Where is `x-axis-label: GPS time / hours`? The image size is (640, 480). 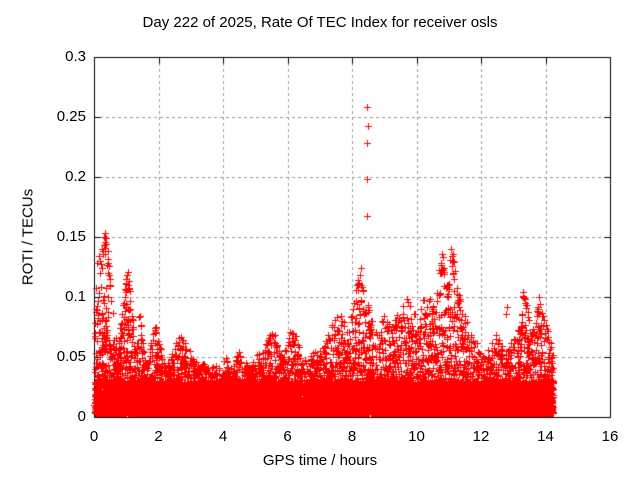
x-axis-label: GPS time / hours is located at coordinates (320, 460).